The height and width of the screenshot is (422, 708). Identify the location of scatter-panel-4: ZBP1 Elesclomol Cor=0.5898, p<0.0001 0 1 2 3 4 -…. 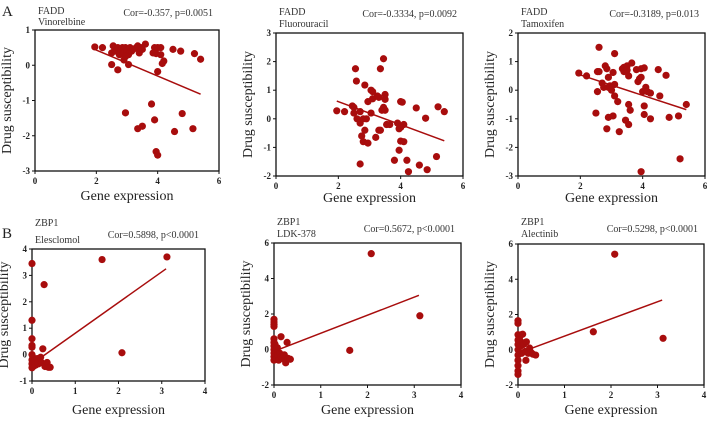
(104, 318).